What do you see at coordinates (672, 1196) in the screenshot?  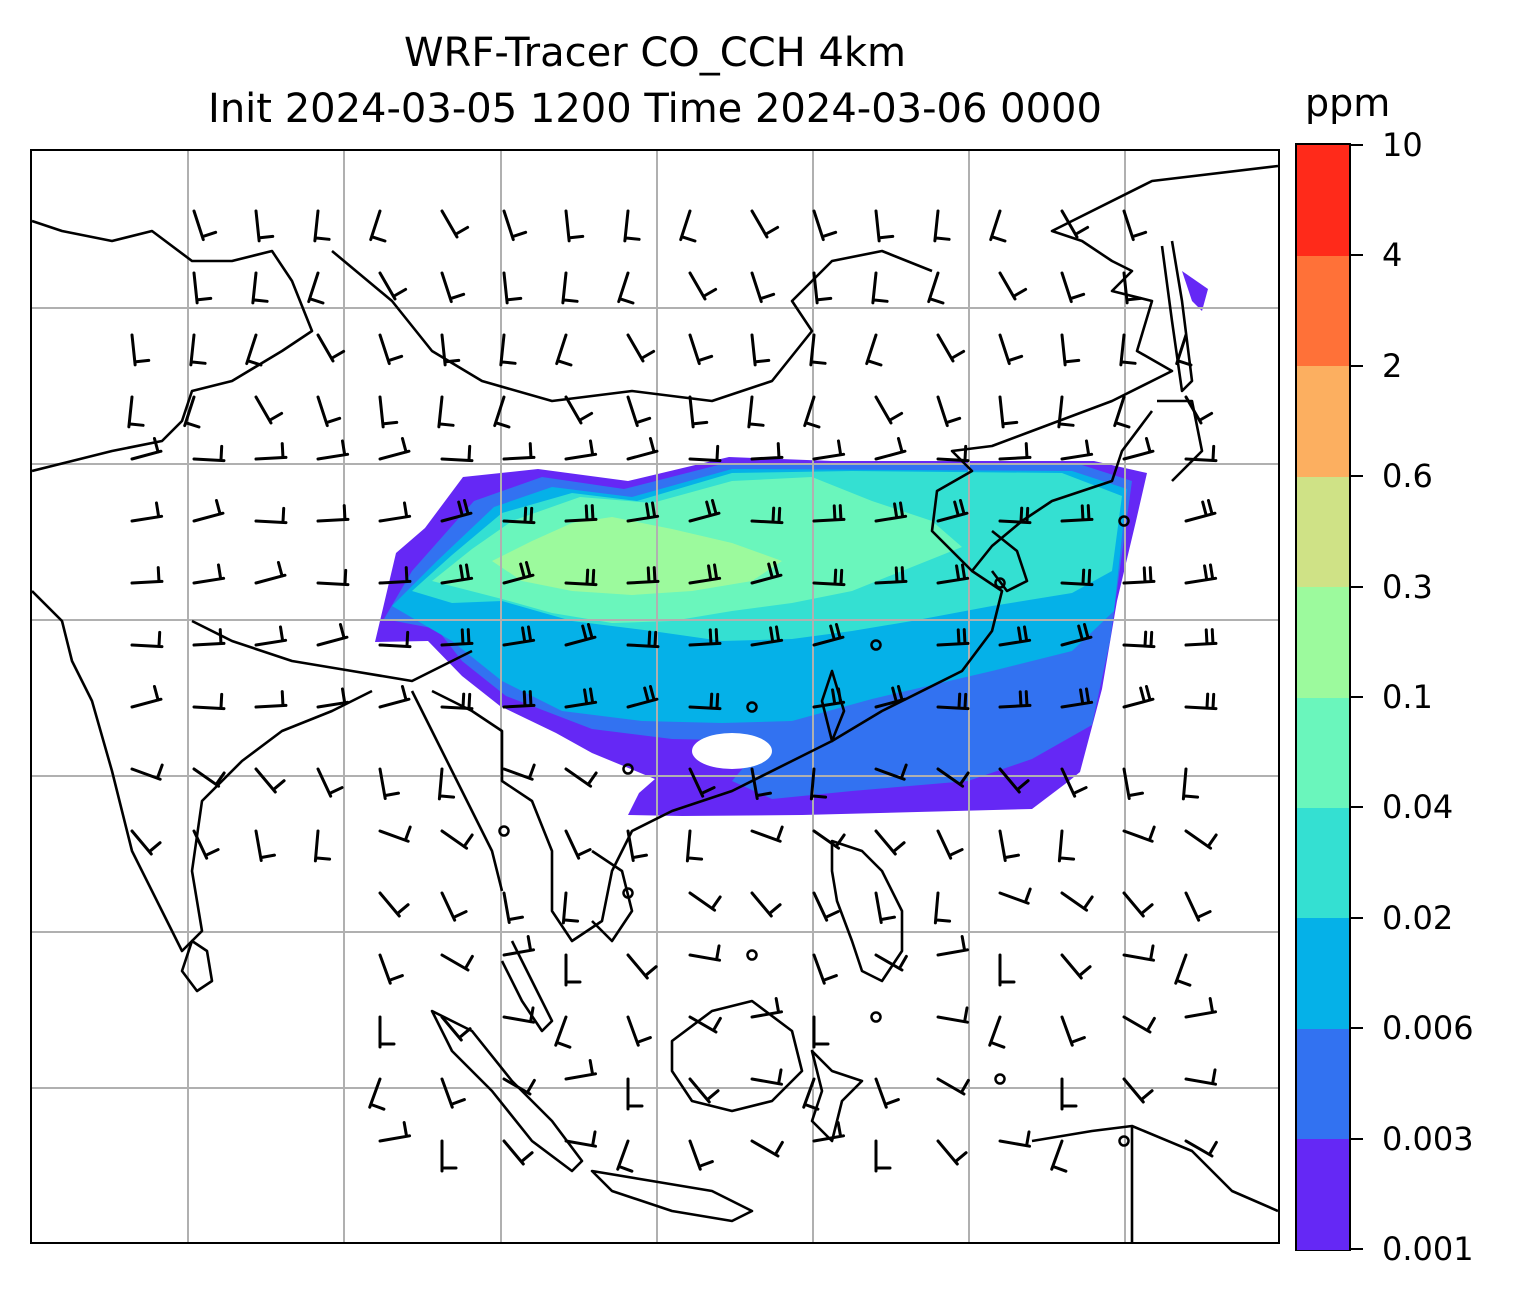 I see `coastline-java` at bounding box center [672, 1196].